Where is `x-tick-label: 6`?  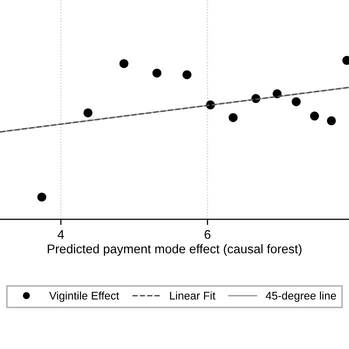 x-tick-label: 6 is located at coordinates (207, 234).